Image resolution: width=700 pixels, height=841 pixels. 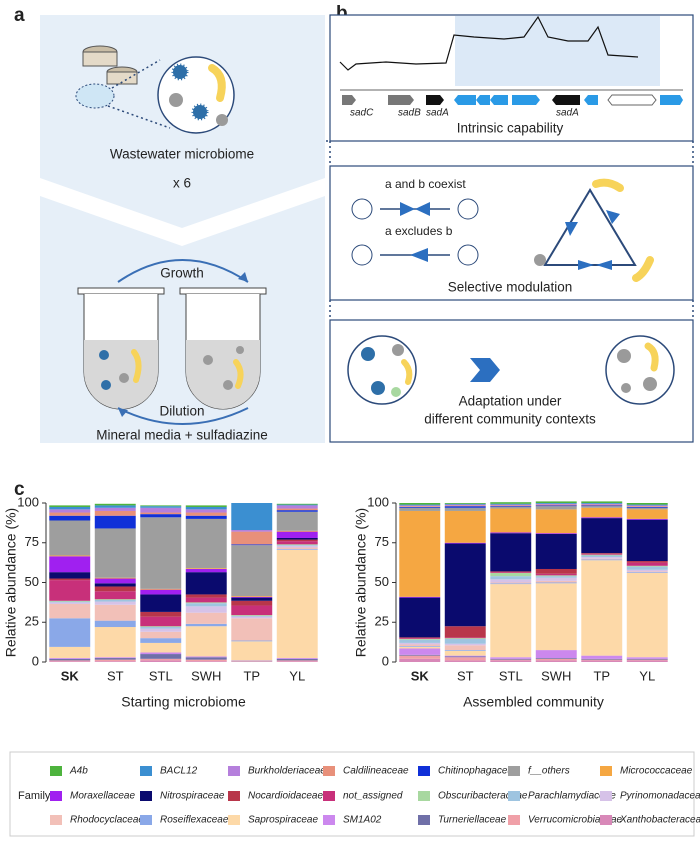 I want to click on x-tick-label: SWH, so click(x=556, y=675).